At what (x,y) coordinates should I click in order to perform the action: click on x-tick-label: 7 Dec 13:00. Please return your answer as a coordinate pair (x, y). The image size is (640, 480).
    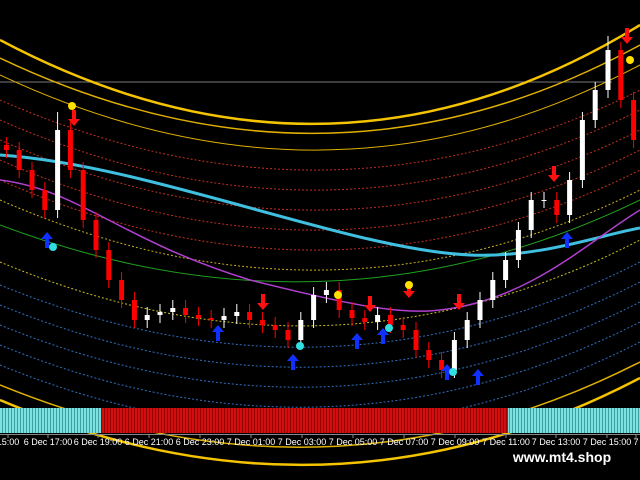
    Looking at the image, I should click on (556, 442).